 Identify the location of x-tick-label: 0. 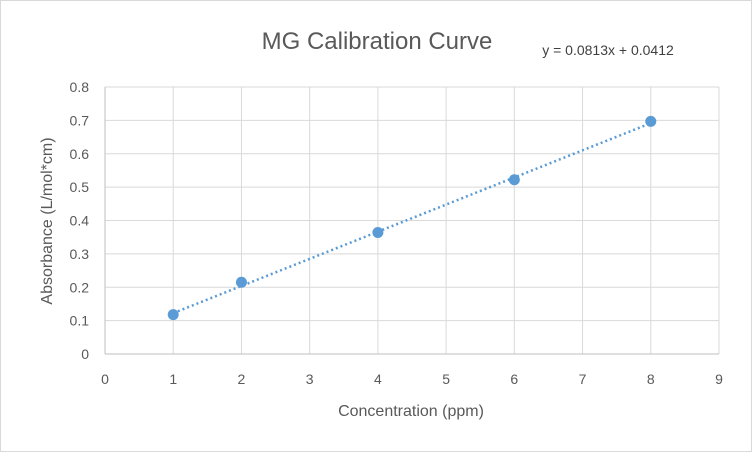
(105, 379).